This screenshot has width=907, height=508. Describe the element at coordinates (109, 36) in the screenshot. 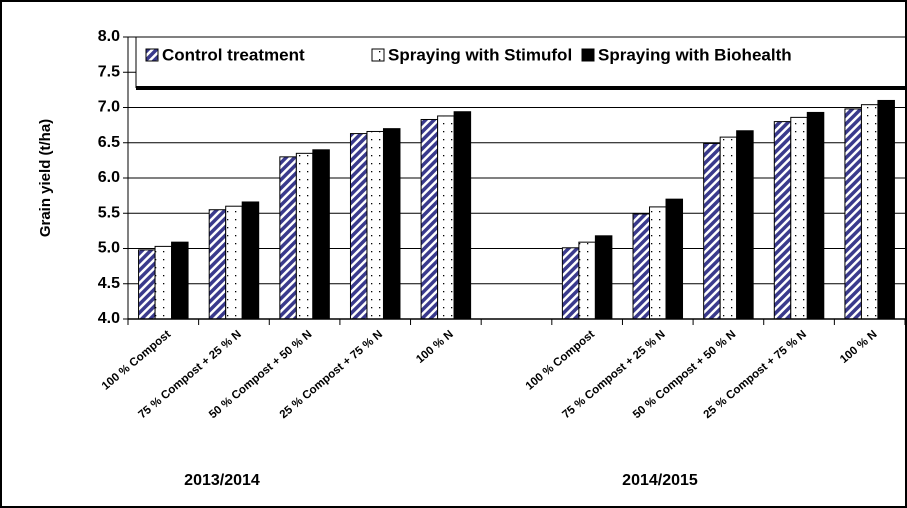

I see `y-tick-label: 8.0` at that location.